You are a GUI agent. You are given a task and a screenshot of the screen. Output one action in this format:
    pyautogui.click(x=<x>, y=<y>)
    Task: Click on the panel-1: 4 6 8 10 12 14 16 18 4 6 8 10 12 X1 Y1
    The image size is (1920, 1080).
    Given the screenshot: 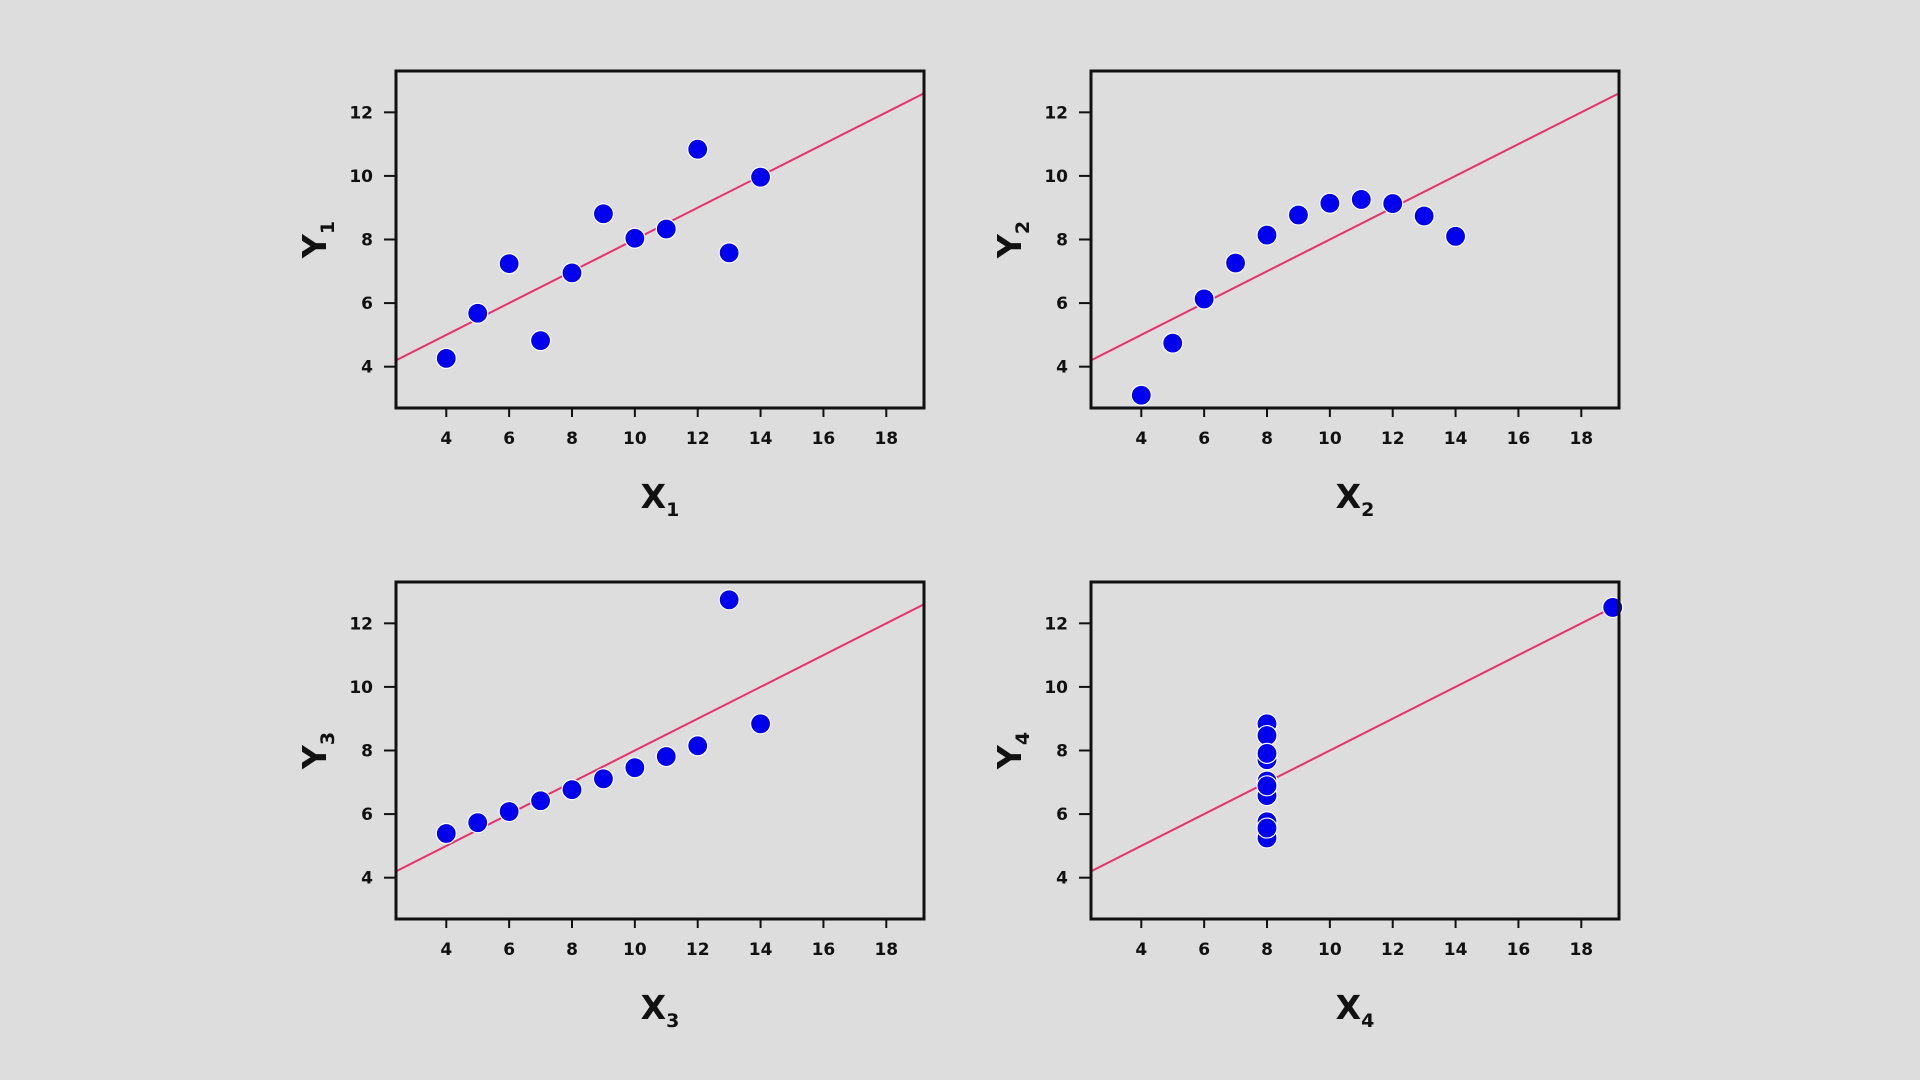 What is the action you would take?
    pyautogui.click(x=610, y=295)
    